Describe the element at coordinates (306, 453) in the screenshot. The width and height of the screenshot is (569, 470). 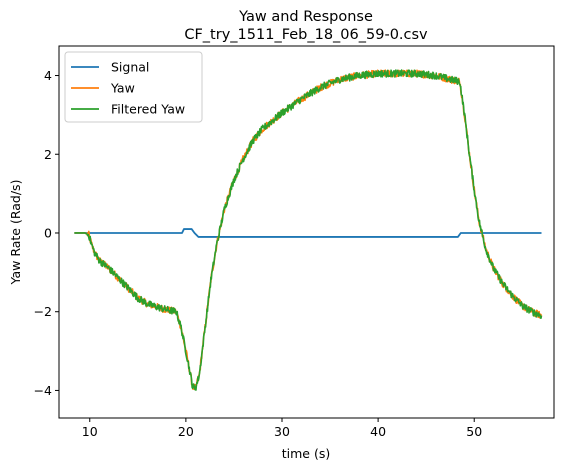
I see `x-axis-label: time (s)` at that location.